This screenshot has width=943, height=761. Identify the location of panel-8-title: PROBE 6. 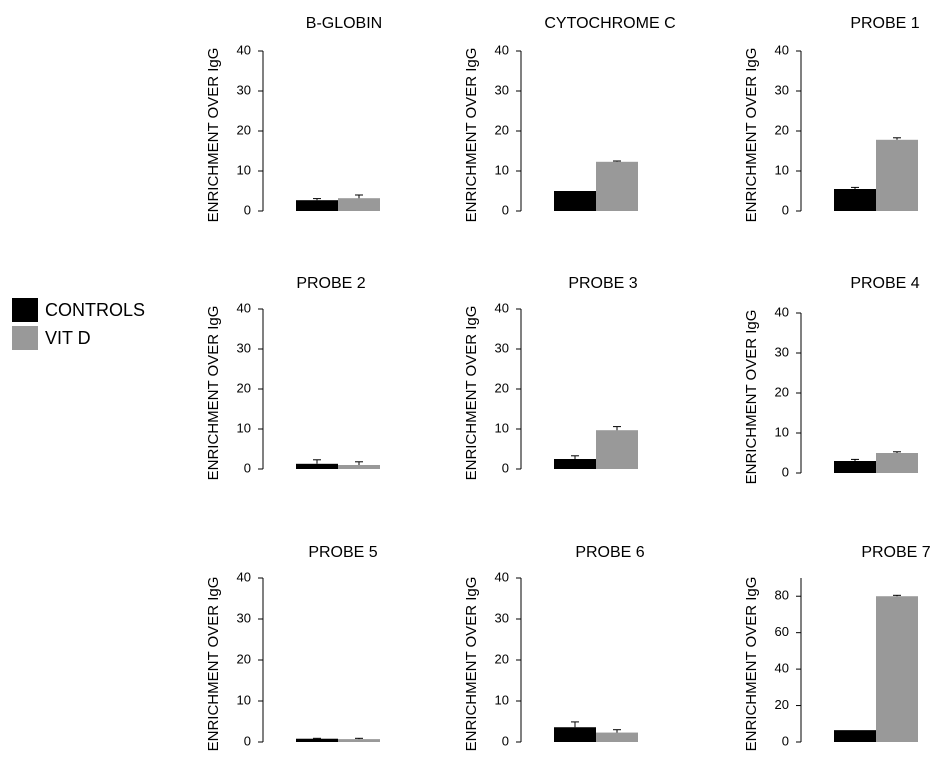
(609, 552).